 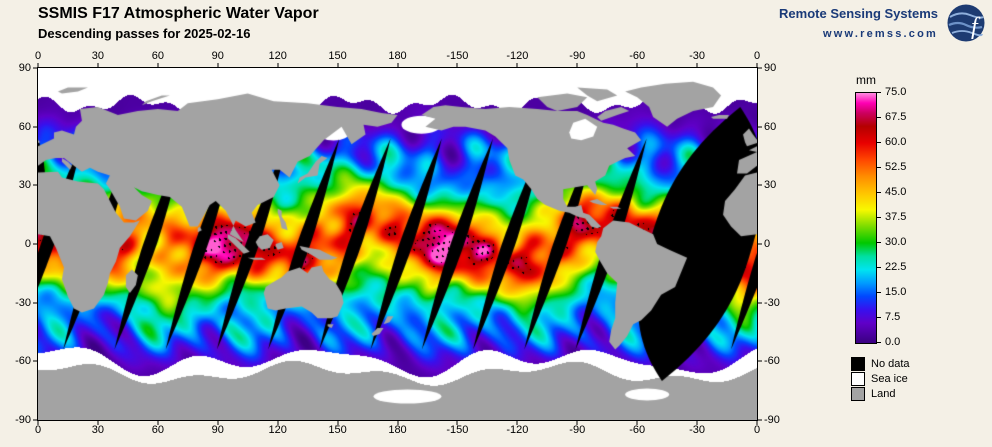 I want to click on colorbar-tick-label: 30.0, so click(x=896, y=242).